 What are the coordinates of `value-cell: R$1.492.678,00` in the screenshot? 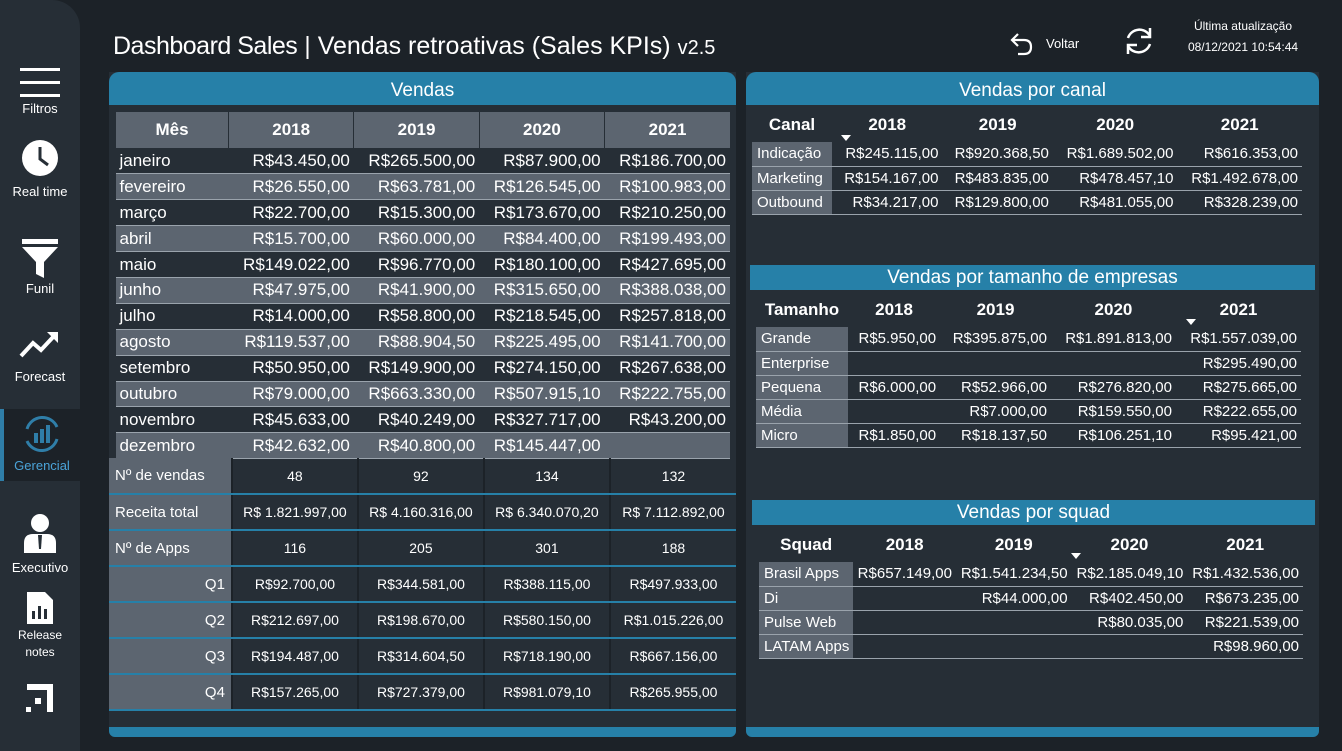 It's located at (1239, 178).